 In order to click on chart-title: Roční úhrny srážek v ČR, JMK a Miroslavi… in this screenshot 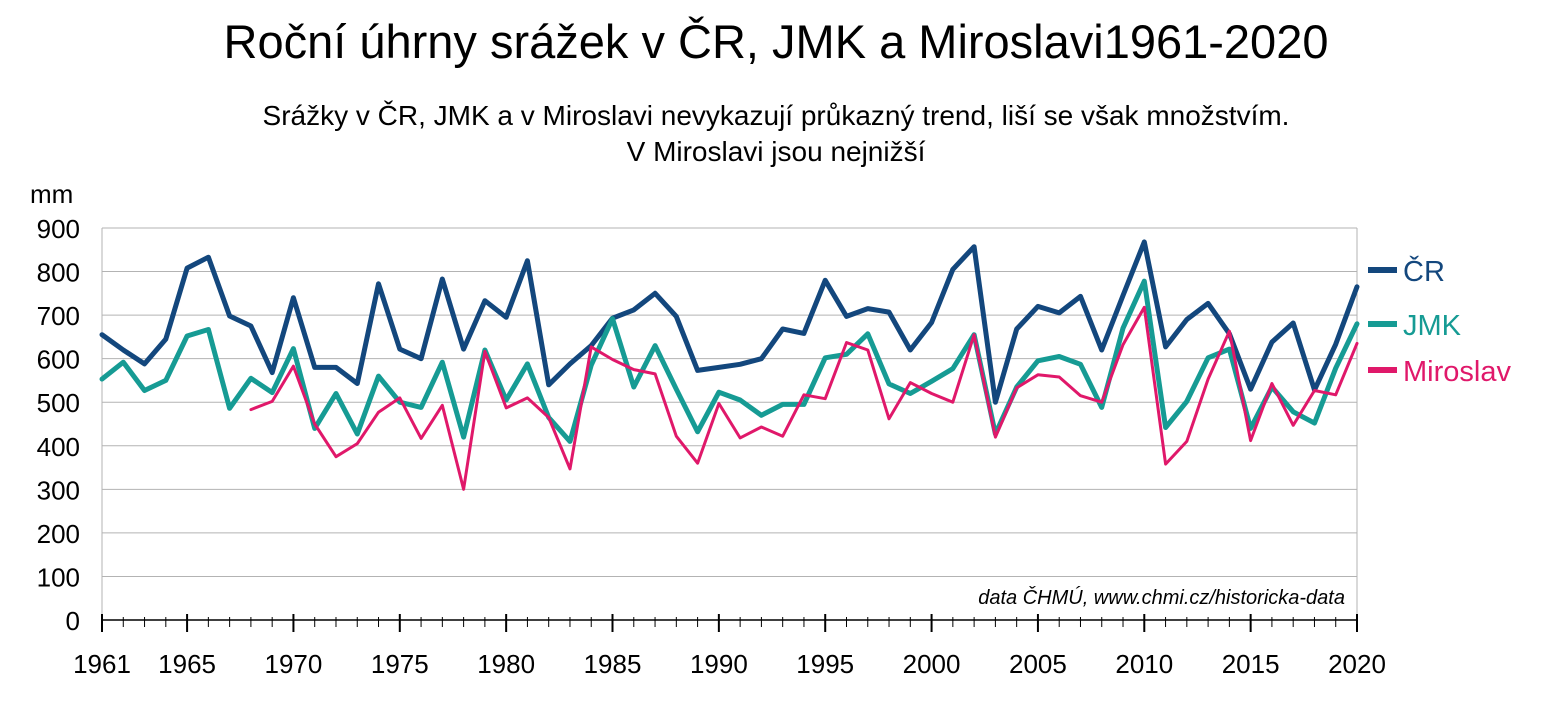, I will do `click(776, 41)`.